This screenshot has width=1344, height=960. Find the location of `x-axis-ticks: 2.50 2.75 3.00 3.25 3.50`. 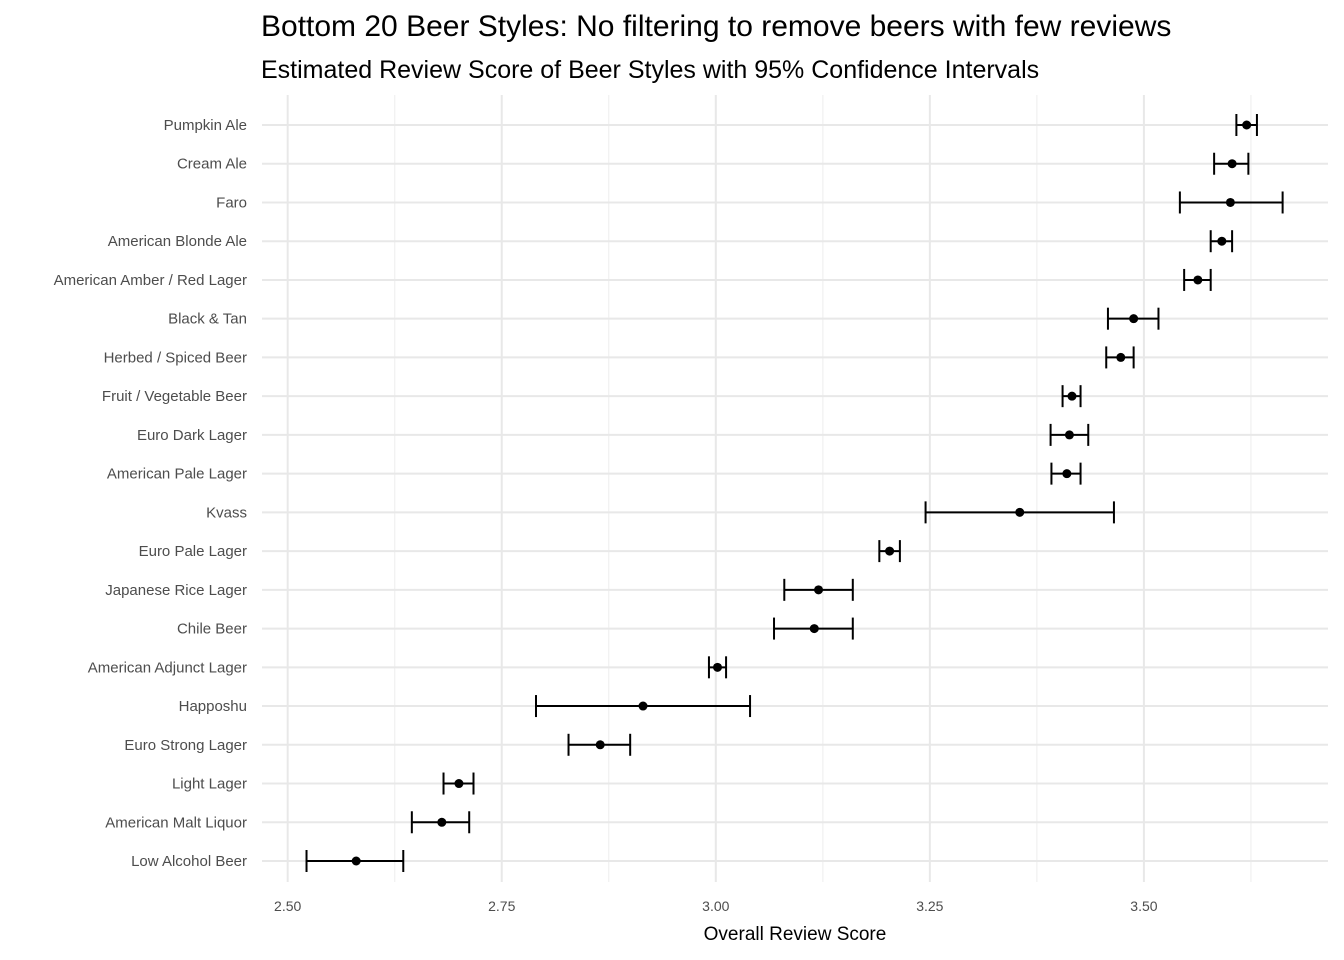

x-axis-ticks: 2.50 2.75 3.00 3.25 3.50 is located at coordinates (716, 906).